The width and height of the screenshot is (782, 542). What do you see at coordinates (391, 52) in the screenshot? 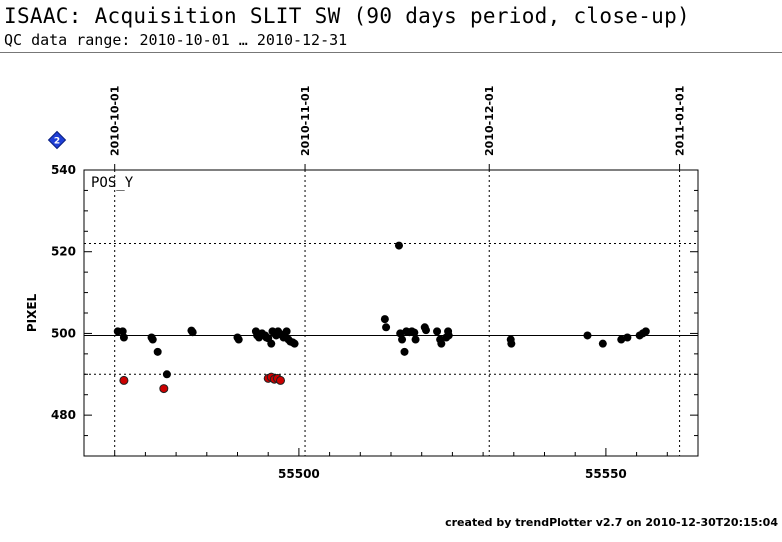
I see `header-divider` at bounding box center [391, 52].